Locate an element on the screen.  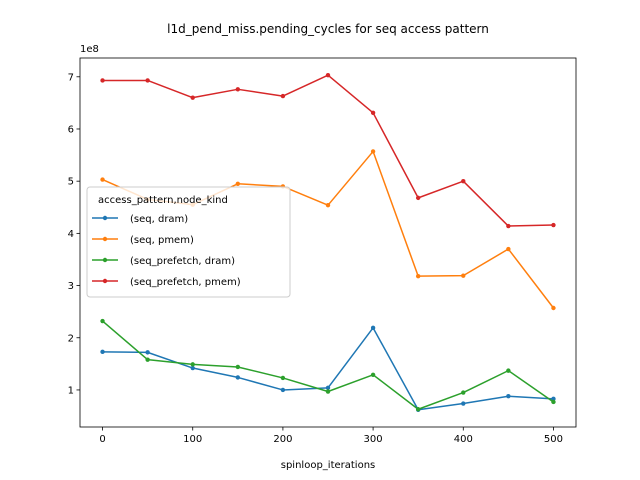
x-tick-label: 200 is located at coordinates (282, 439).